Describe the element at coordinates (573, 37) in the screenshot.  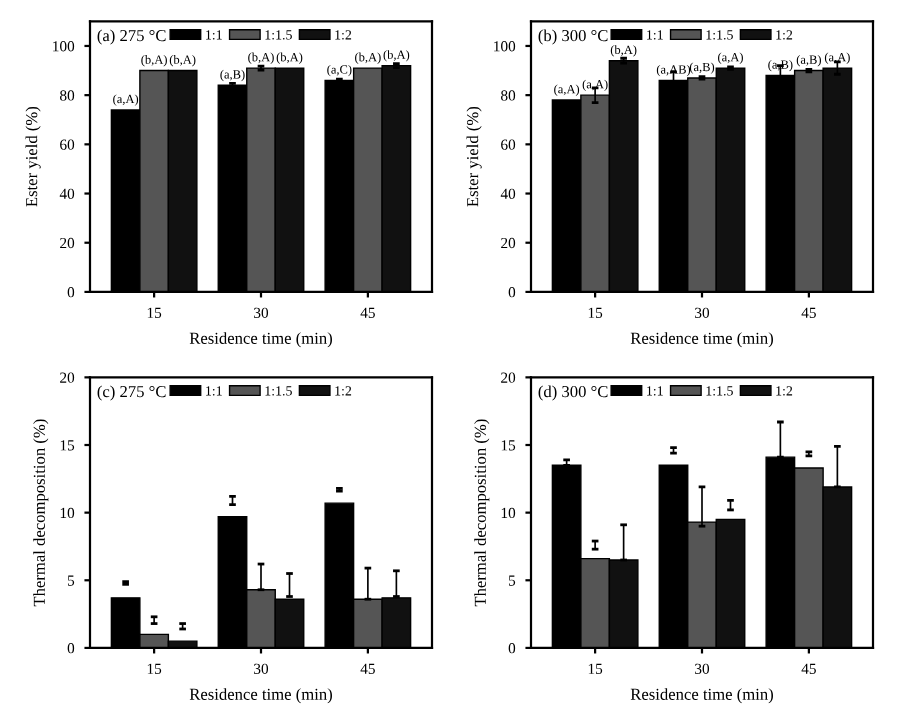
I see `chart-title: (b) 300 °C` at that location.